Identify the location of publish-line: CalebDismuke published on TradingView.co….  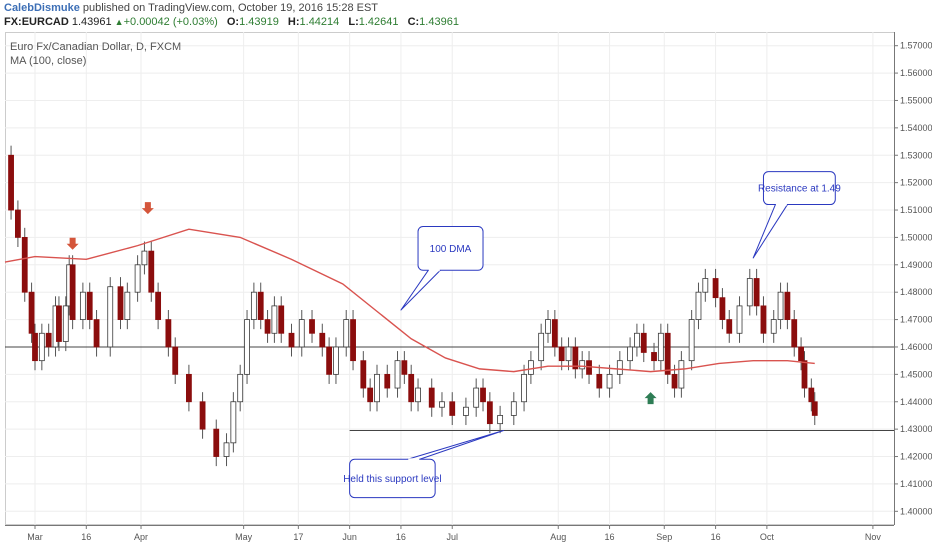
(191, 8).